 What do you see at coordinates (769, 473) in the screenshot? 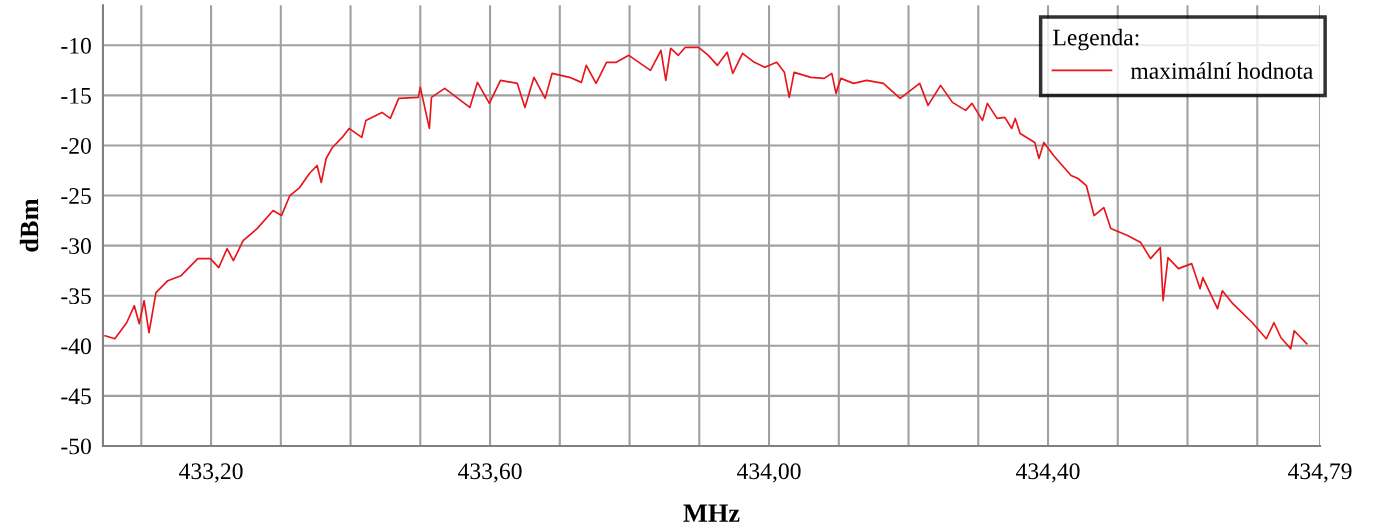
I see `x-tick-label: 434,00` at bounding box center [769, 473].